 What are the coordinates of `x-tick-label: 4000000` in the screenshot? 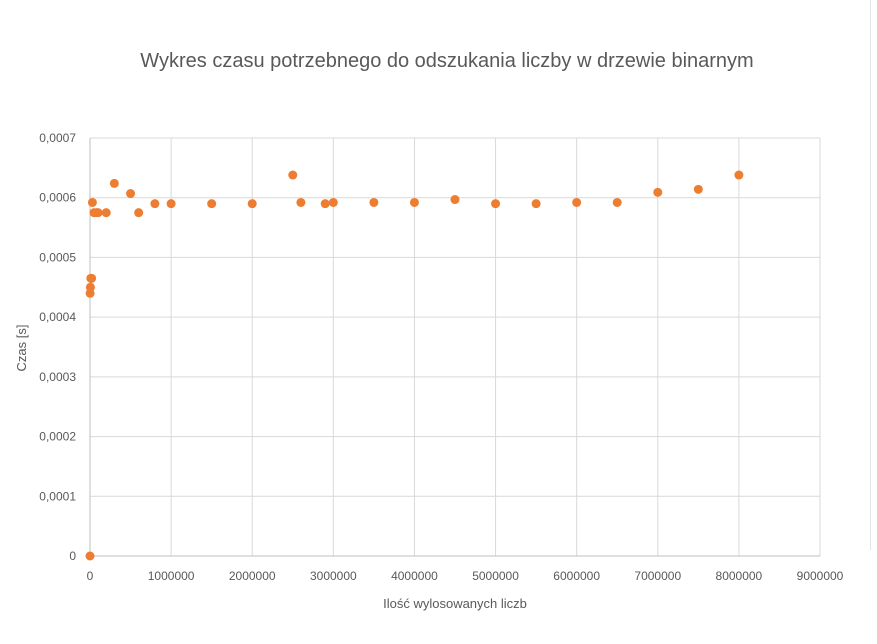 It's located at (414, 576).